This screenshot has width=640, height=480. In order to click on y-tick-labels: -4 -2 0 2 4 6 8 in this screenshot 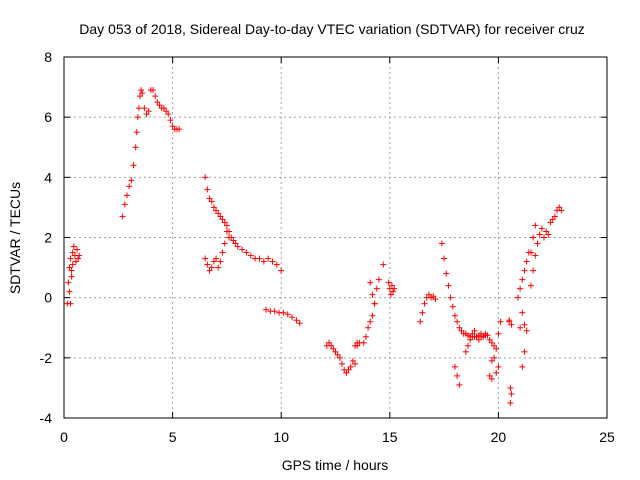, I will do `click(46, 237)`.